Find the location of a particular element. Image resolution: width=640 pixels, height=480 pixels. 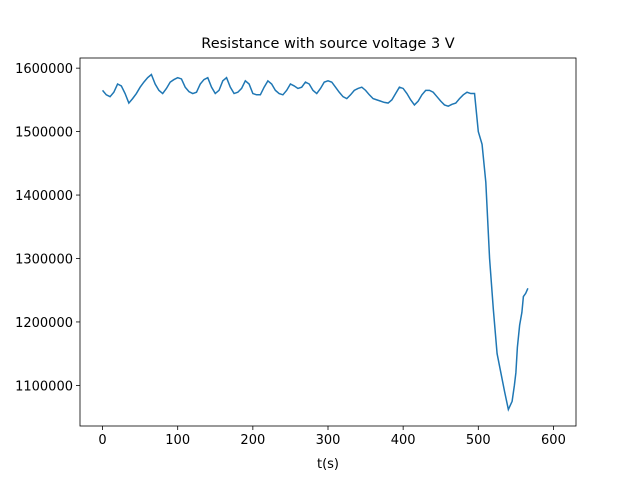

x-tick-label: 0 is located at coordinates (102, 440).